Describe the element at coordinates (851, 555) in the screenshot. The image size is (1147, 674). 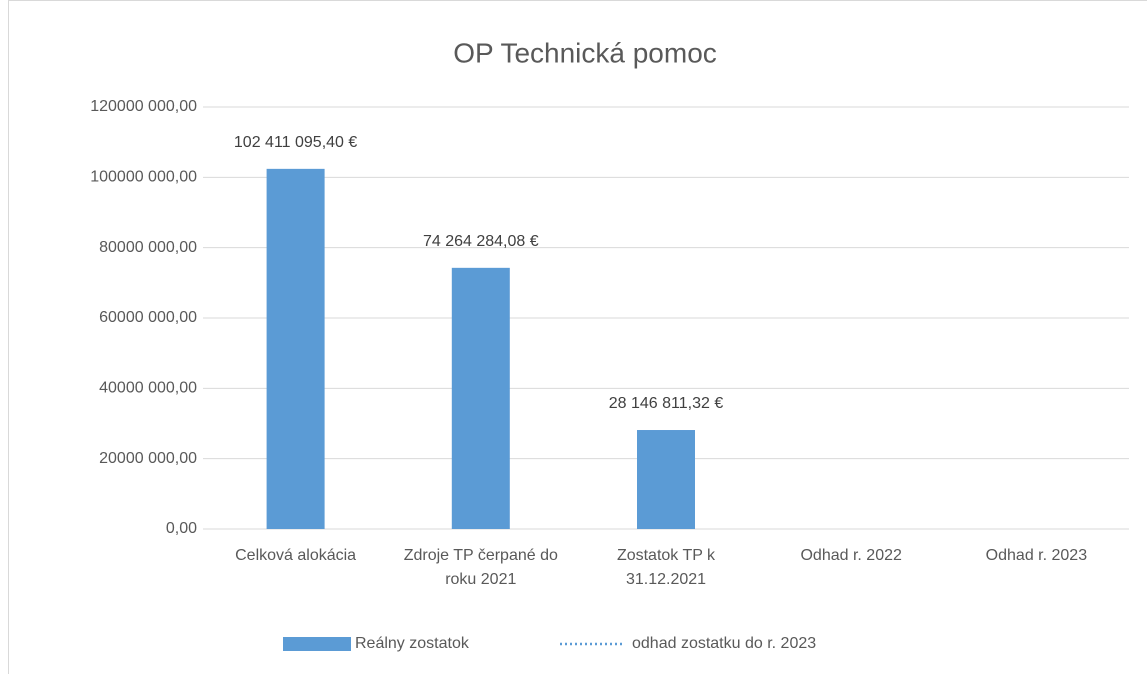
I see `x-tick-label: Odhad r. 2022` at that location.